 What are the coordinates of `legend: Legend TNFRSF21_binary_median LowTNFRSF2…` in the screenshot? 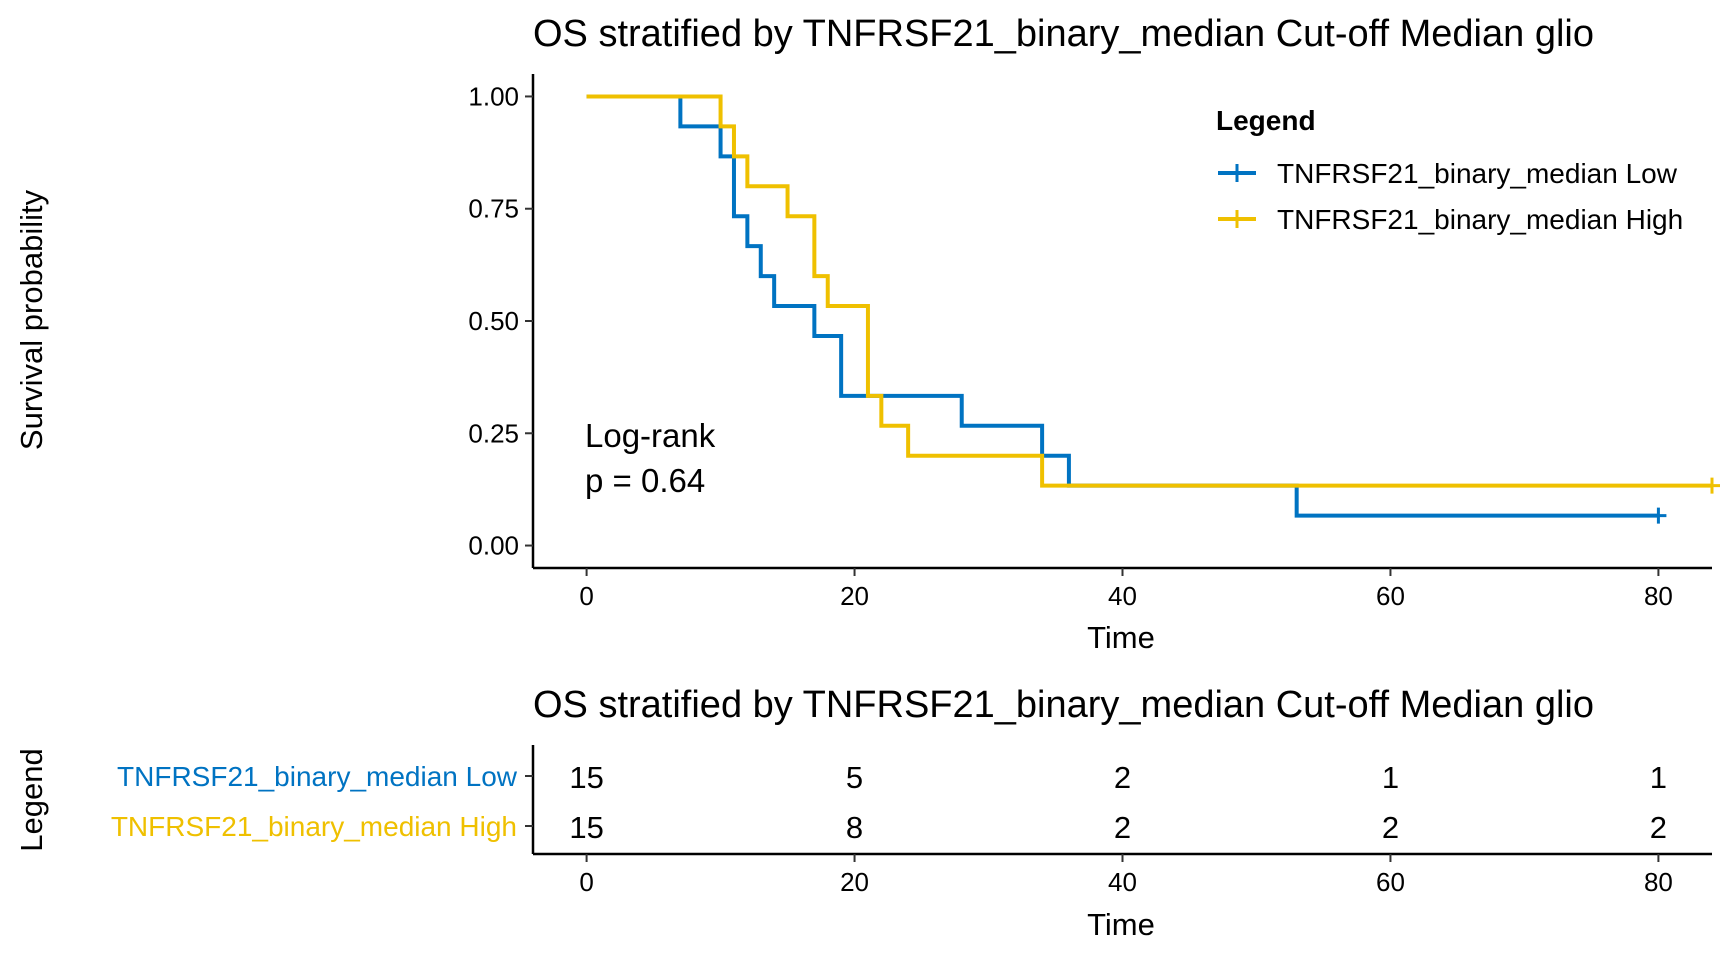 It's located at (1449, 170).